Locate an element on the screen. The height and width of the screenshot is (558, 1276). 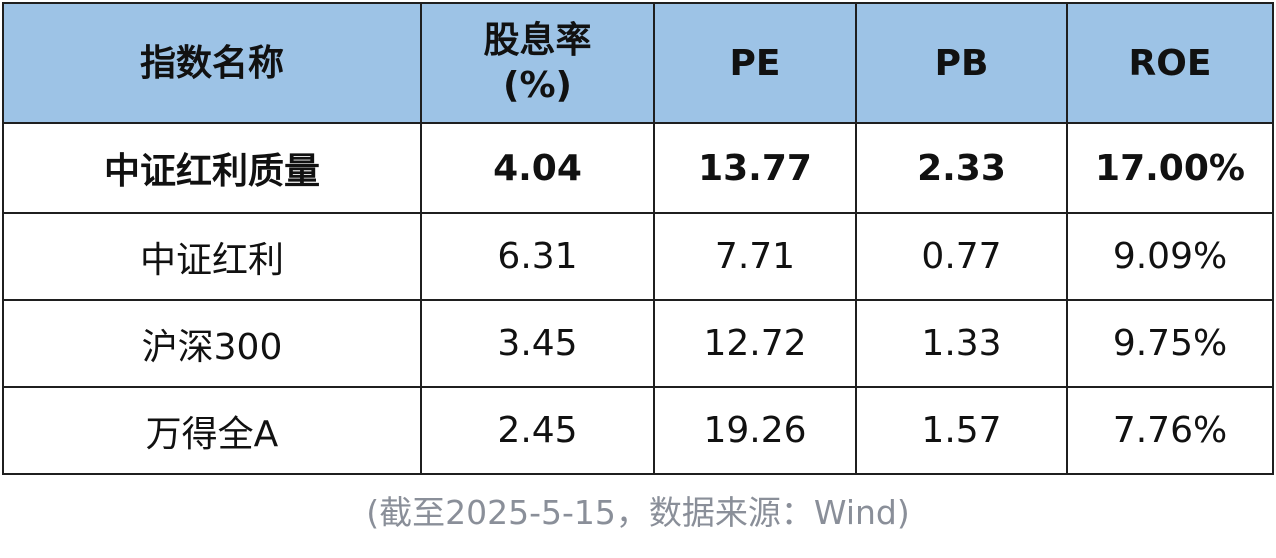
cell-index-name: 沪深300 is located at coordinates (212, 343).